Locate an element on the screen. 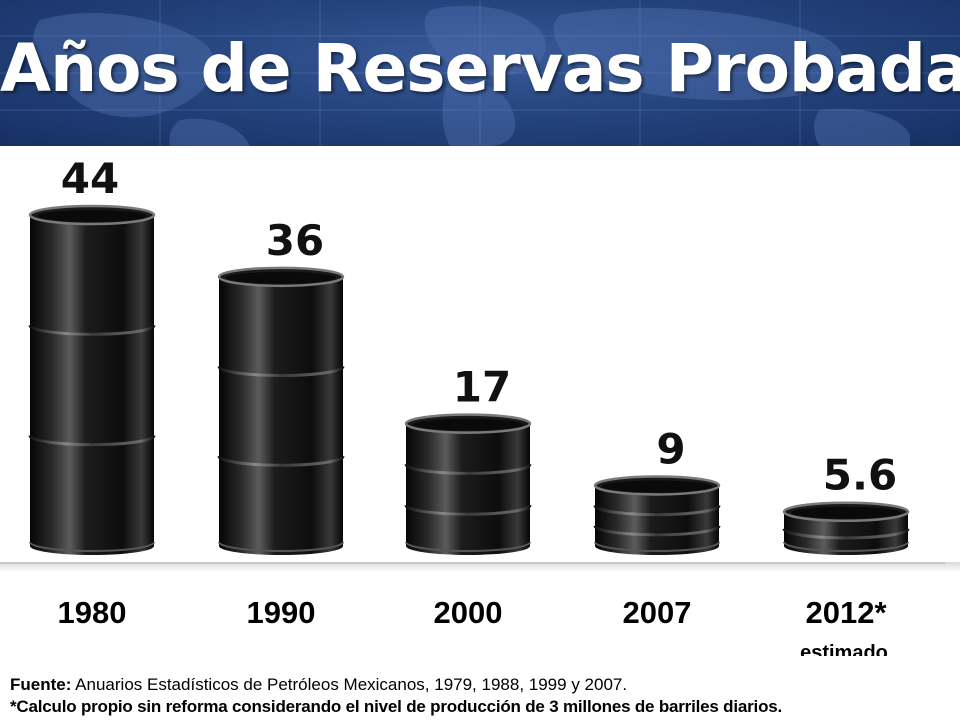 The height and width of the screenshot is (720, 960). value-label: 9 is located at coordinates (670, 448).